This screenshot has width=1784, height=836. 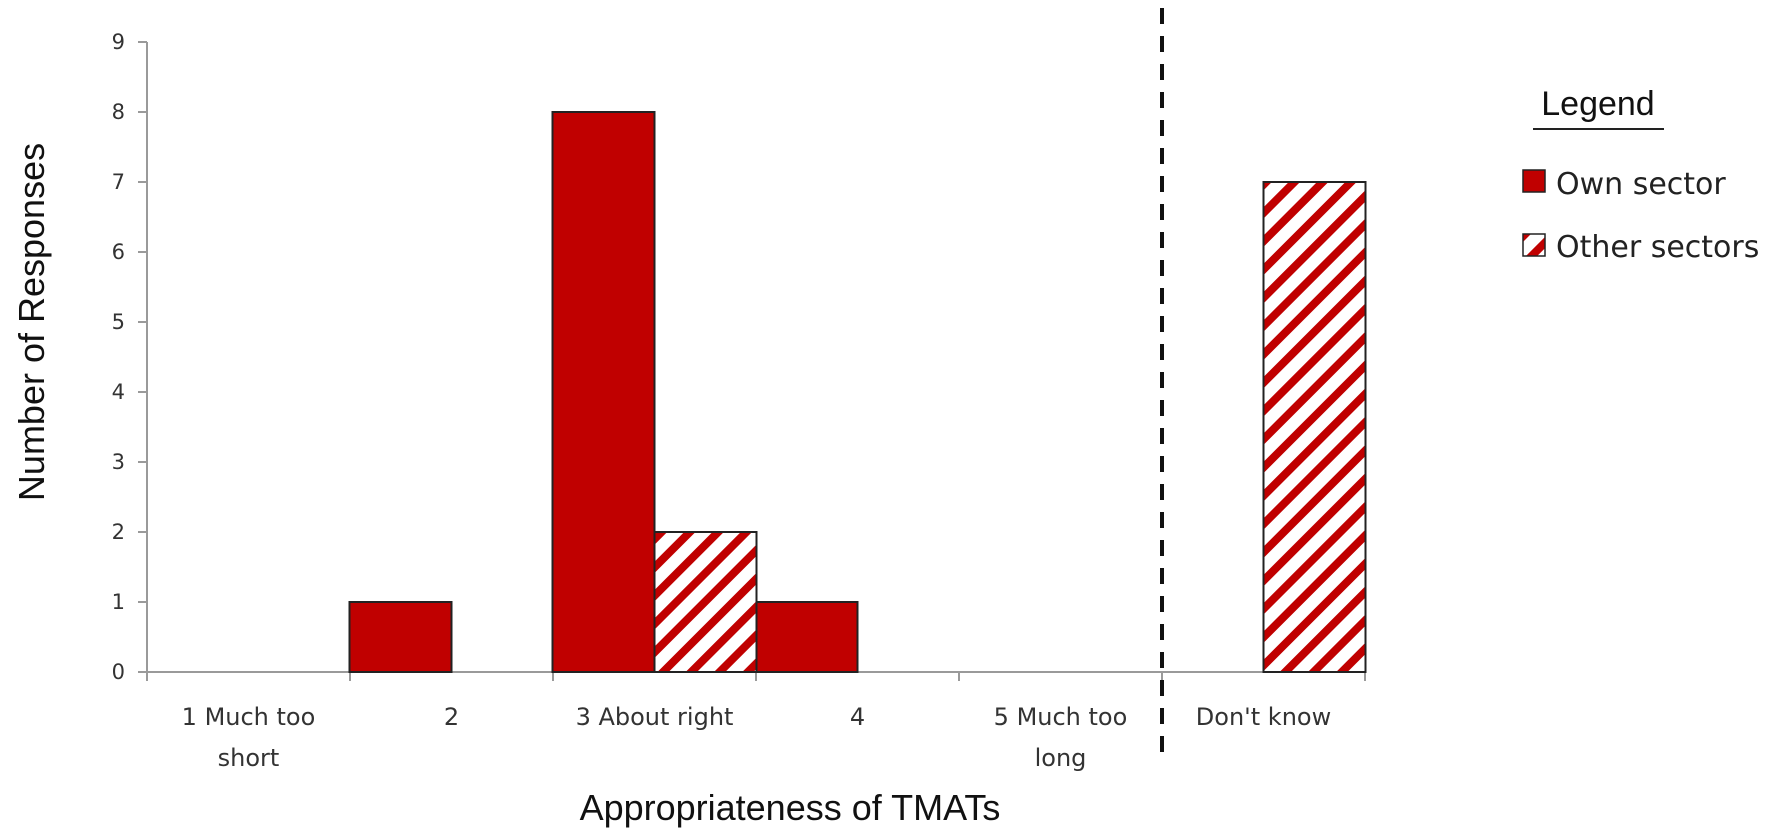 I want to click on legend-swatch-other-sectors, so click(x=1534, y=245).